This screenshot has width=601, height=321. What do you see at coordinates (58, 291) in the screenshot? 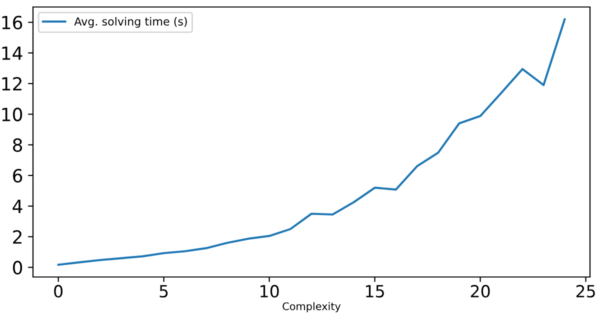
I see `x-tick-label: 0` at bounding box center [58, 291].